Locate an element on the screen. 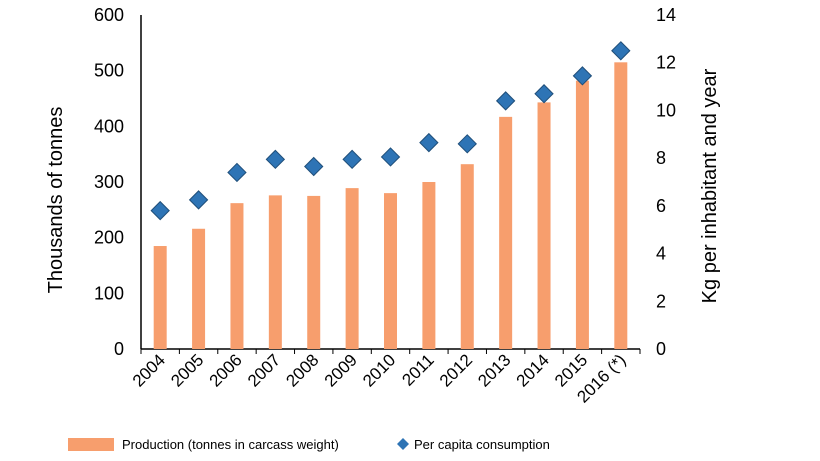 The width and height of the screenshot is (820, 461). y-axis-title-left: Thousands of tonnes is located at coordinates (56, 200).